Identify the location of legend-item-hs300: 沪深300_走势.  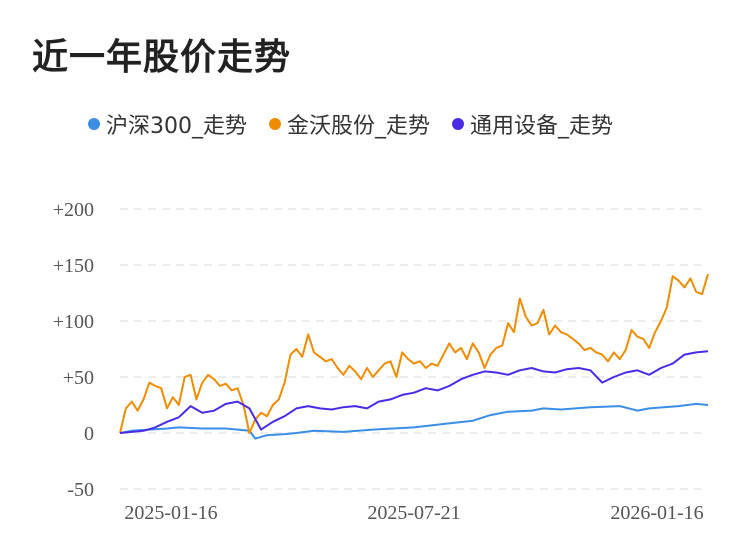
(167, 124).